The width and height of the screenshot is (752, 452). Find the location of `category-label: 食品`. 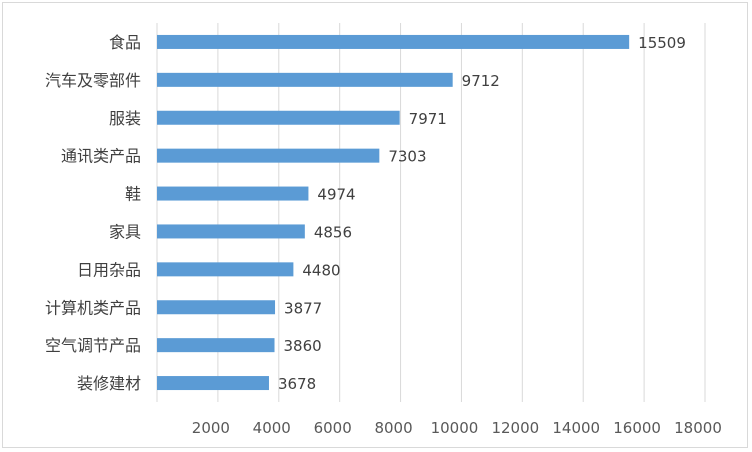

category-label: 食品 is located at coordinates (125, 42).